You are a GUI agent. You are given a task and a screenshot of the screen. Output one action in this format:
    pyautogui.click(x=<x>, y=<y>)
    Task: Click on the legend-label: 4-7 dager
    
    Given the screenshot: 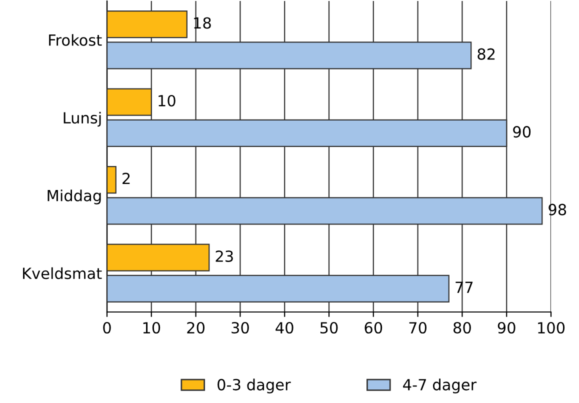 What is the action you would take?
    pyautogui.click(x=440, y=386)
    